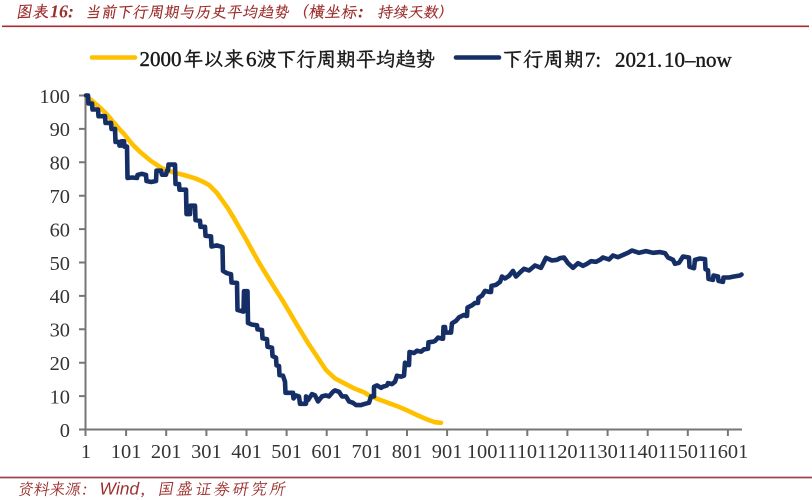  I want to click on svg-text: 70, so click(60, 197).